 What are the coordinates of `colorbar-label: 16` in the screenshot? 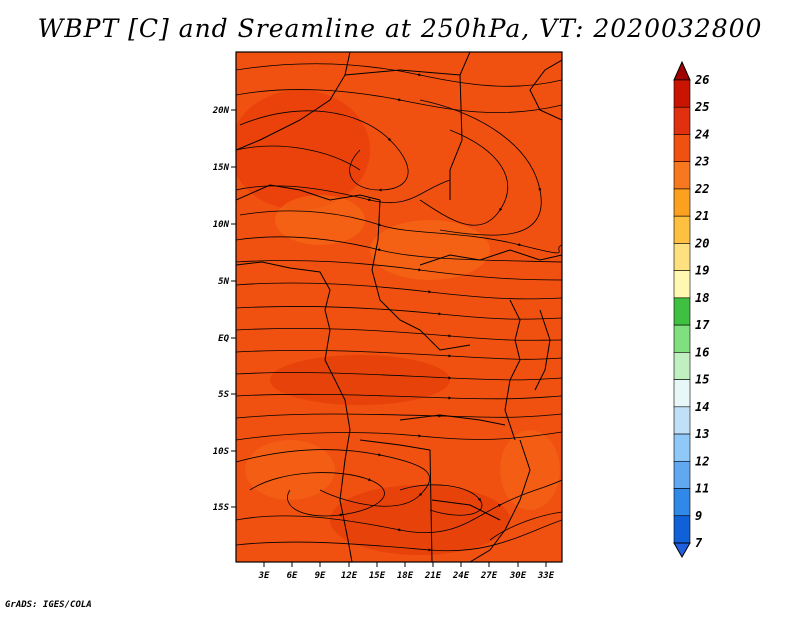 It's located at (702, 352).